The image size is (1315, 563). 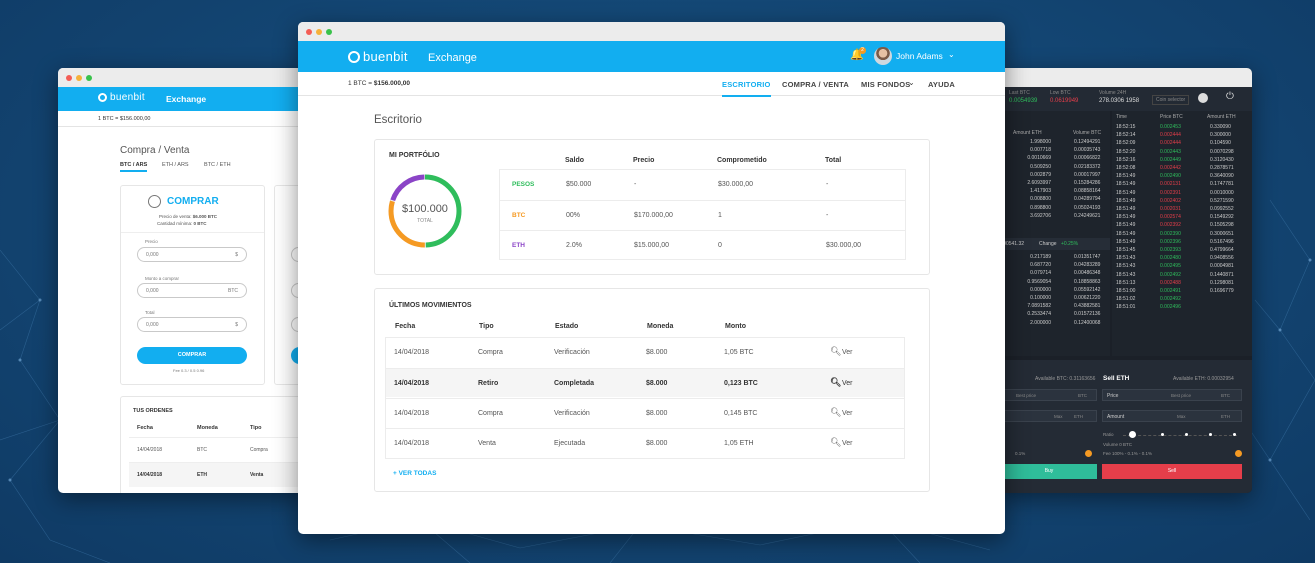 I want to click on trade-price: 0.002444, so click(x=1170, y=135).